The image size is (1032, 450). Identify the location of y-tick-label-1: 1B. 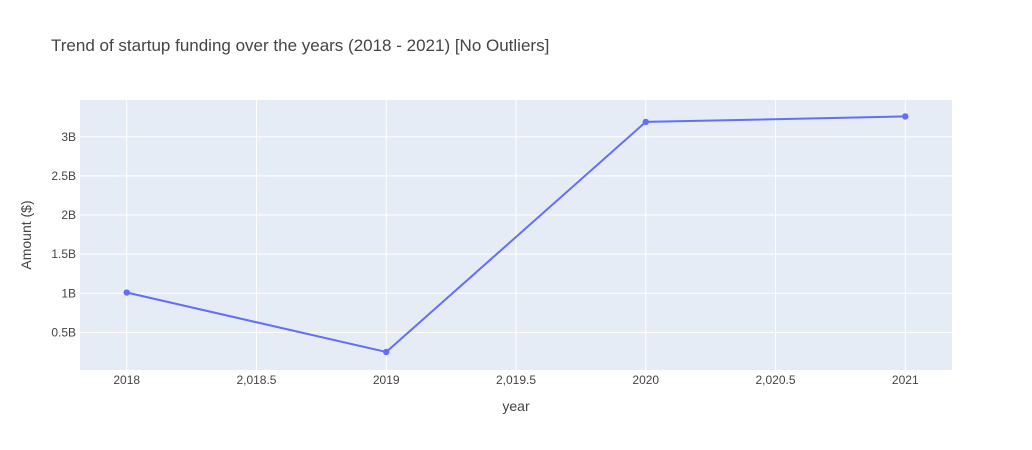
(68, 293).